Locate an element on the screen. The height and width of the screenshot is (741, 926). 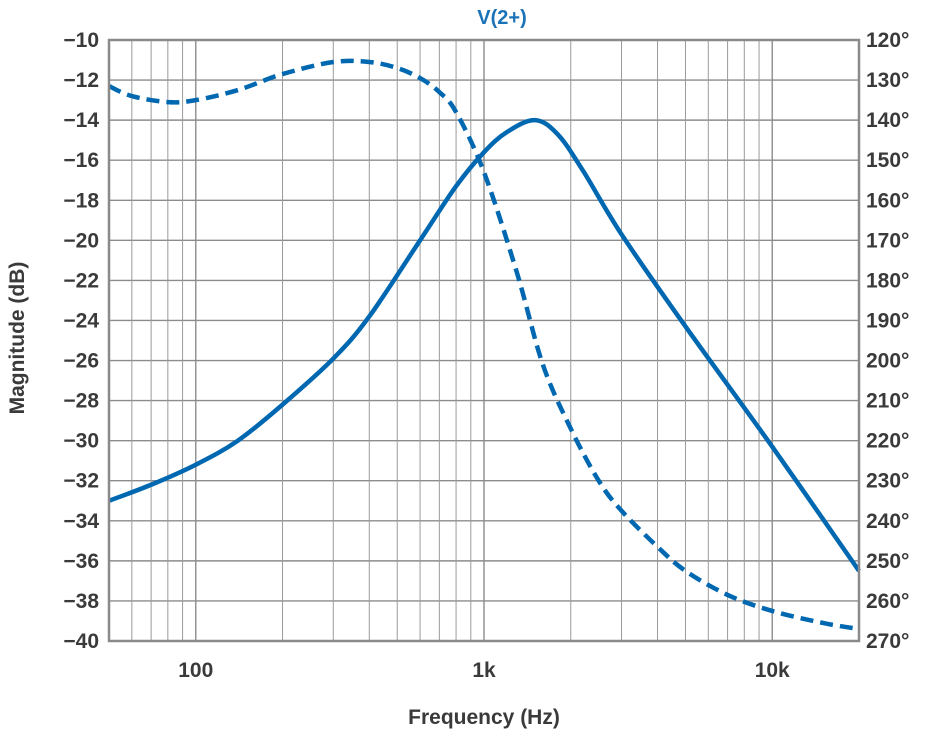
y-tick-label: −24 is located at coordinates (81, 320).